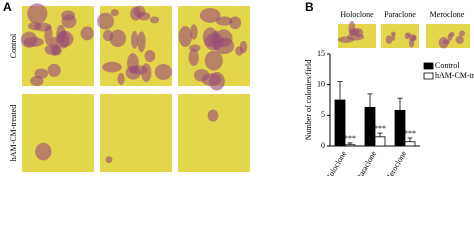  What do you see at coordinates (323, 145) in the screenshot?
I see `y-tick-label: 0` at bounding box center [323, 145].